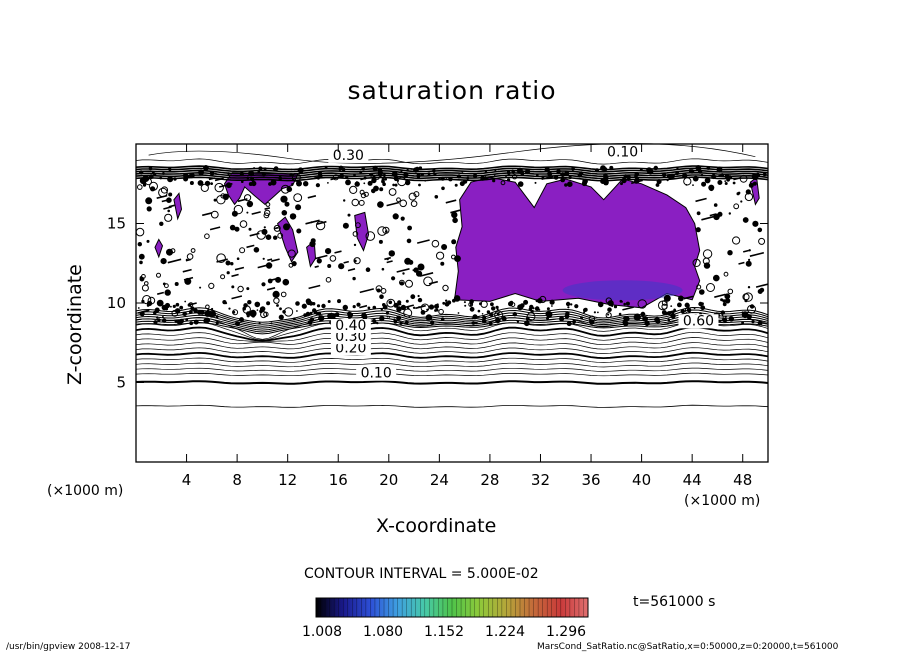 The image size is (904, 654). I want to click on x-tick-label: 8, so click(237, 480).